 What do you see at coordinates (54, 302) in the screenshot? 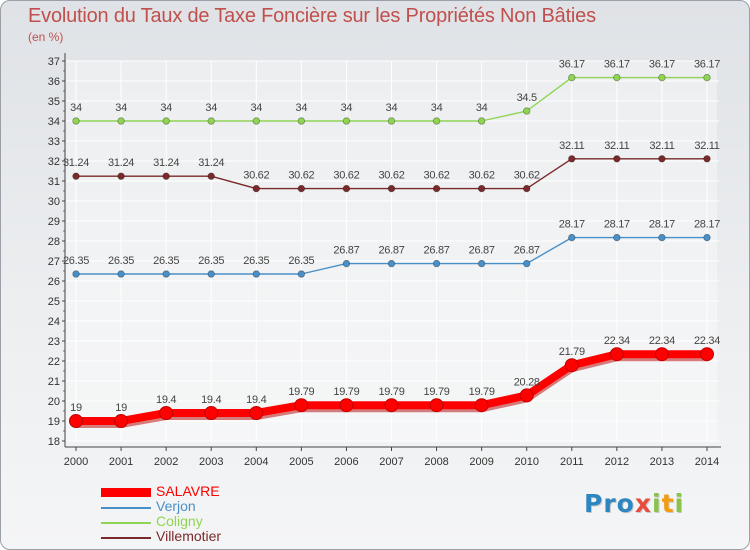
I see `y-tick-label: 25` at bounding box center [54, 302].